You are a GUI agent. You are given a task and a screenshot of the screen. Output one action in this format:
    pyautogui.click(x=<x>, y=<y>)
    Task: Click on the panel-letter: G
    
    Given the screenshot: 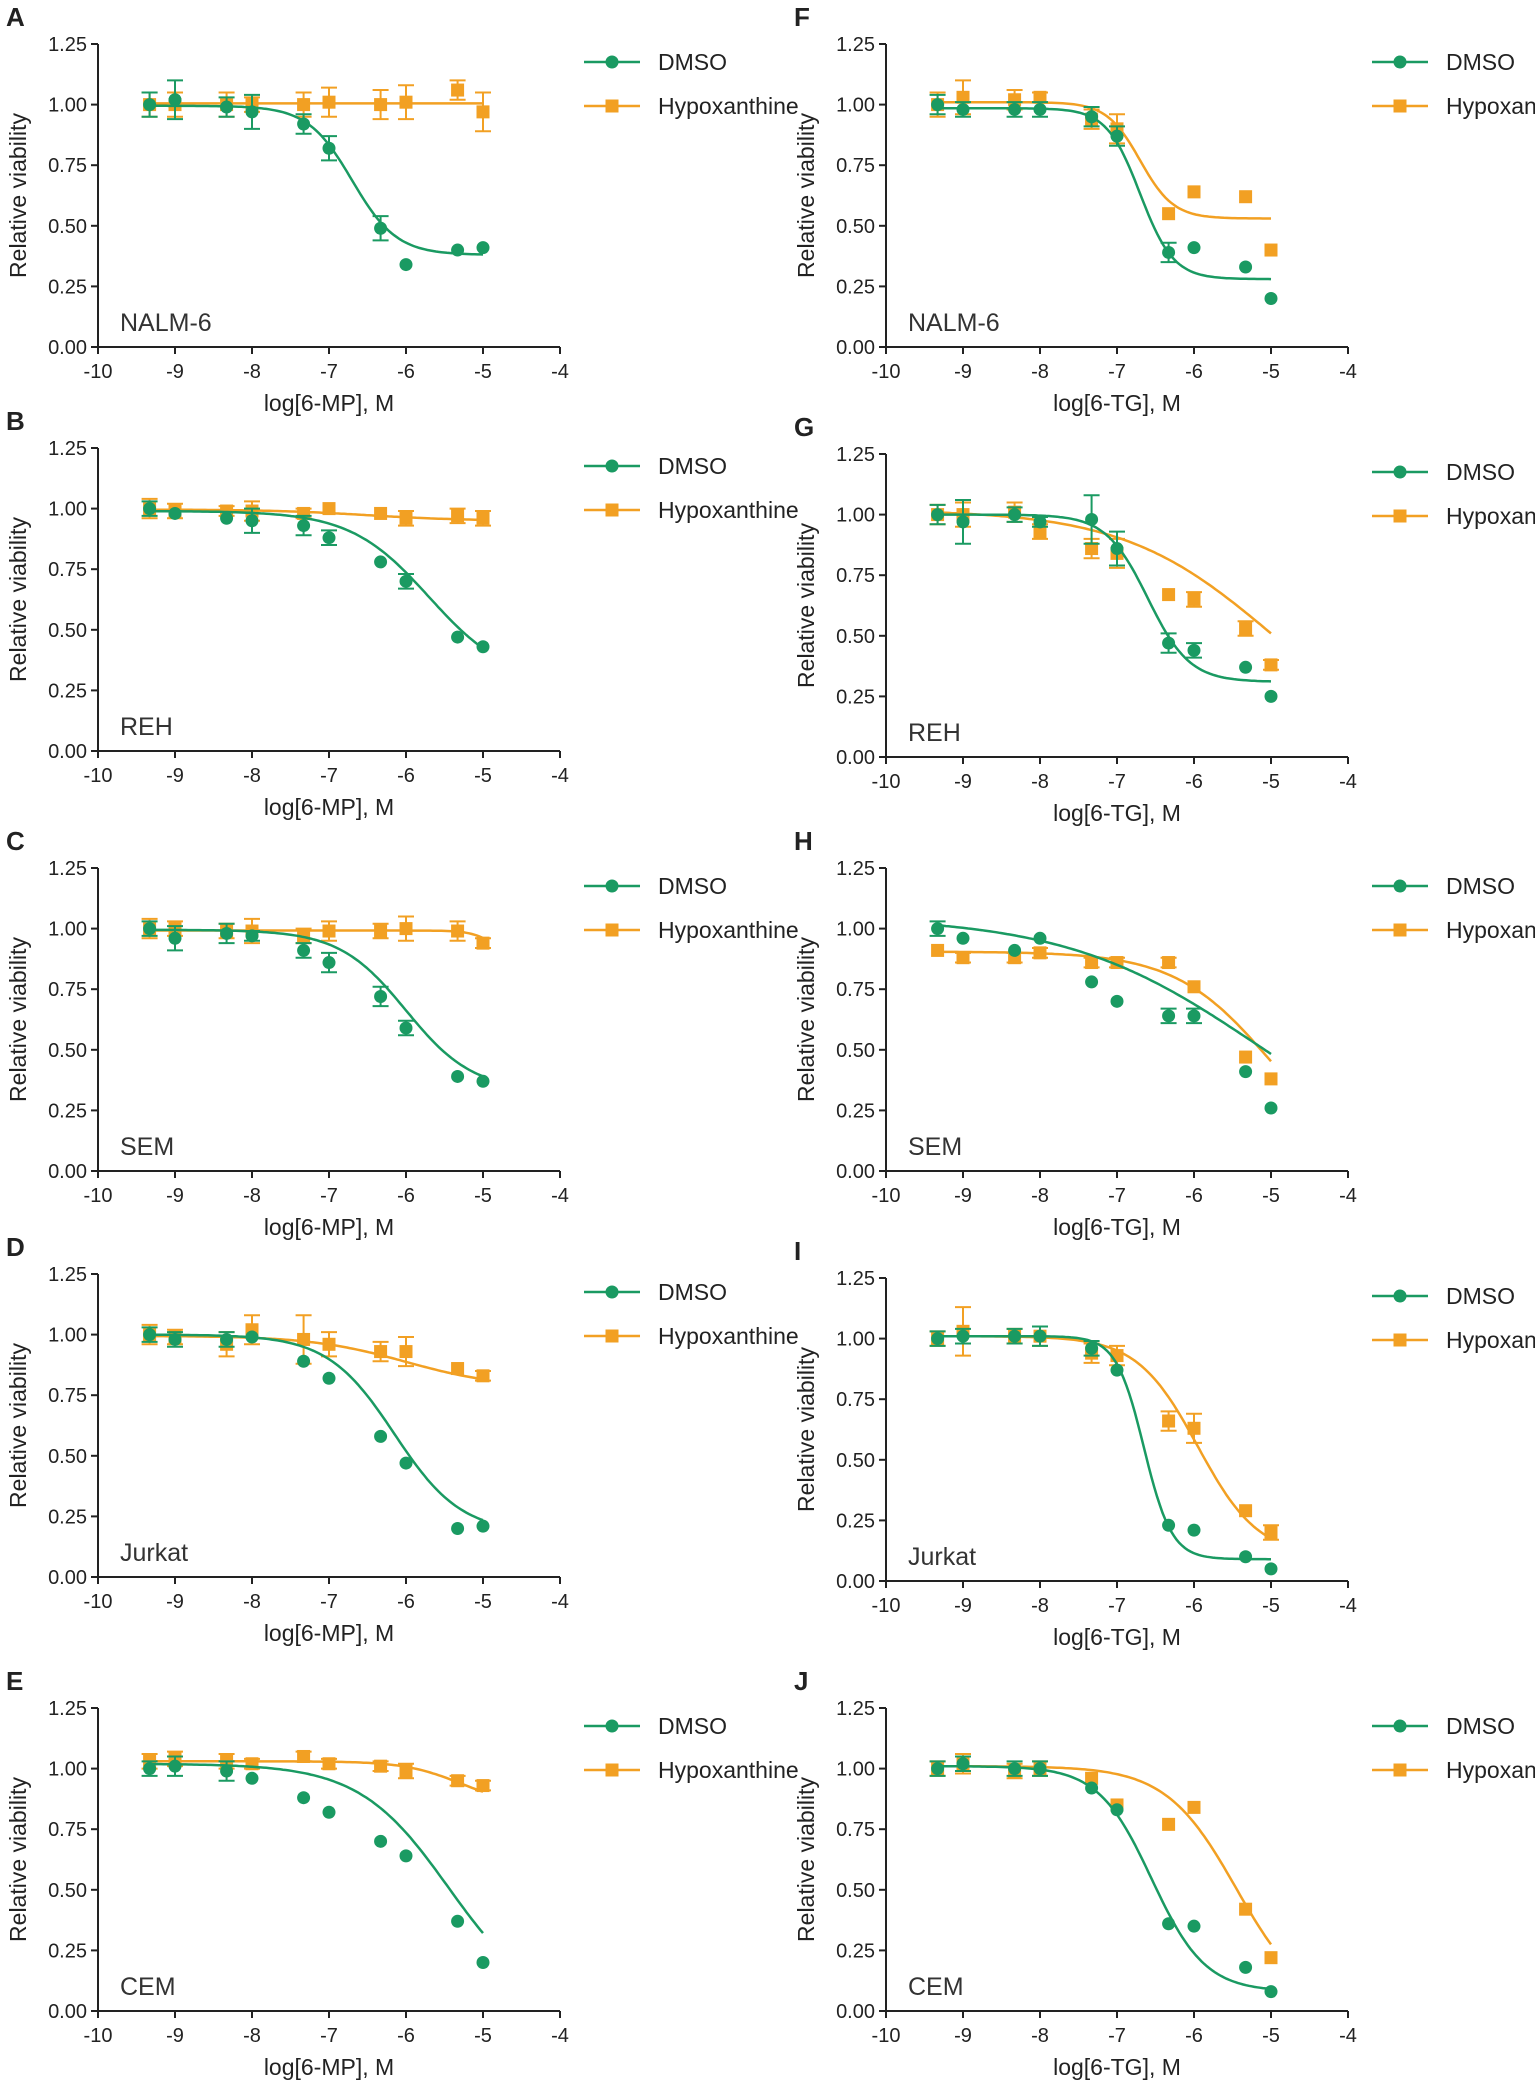 What is the action you would take?
    pyautogui.click(x=804, y=427)
    